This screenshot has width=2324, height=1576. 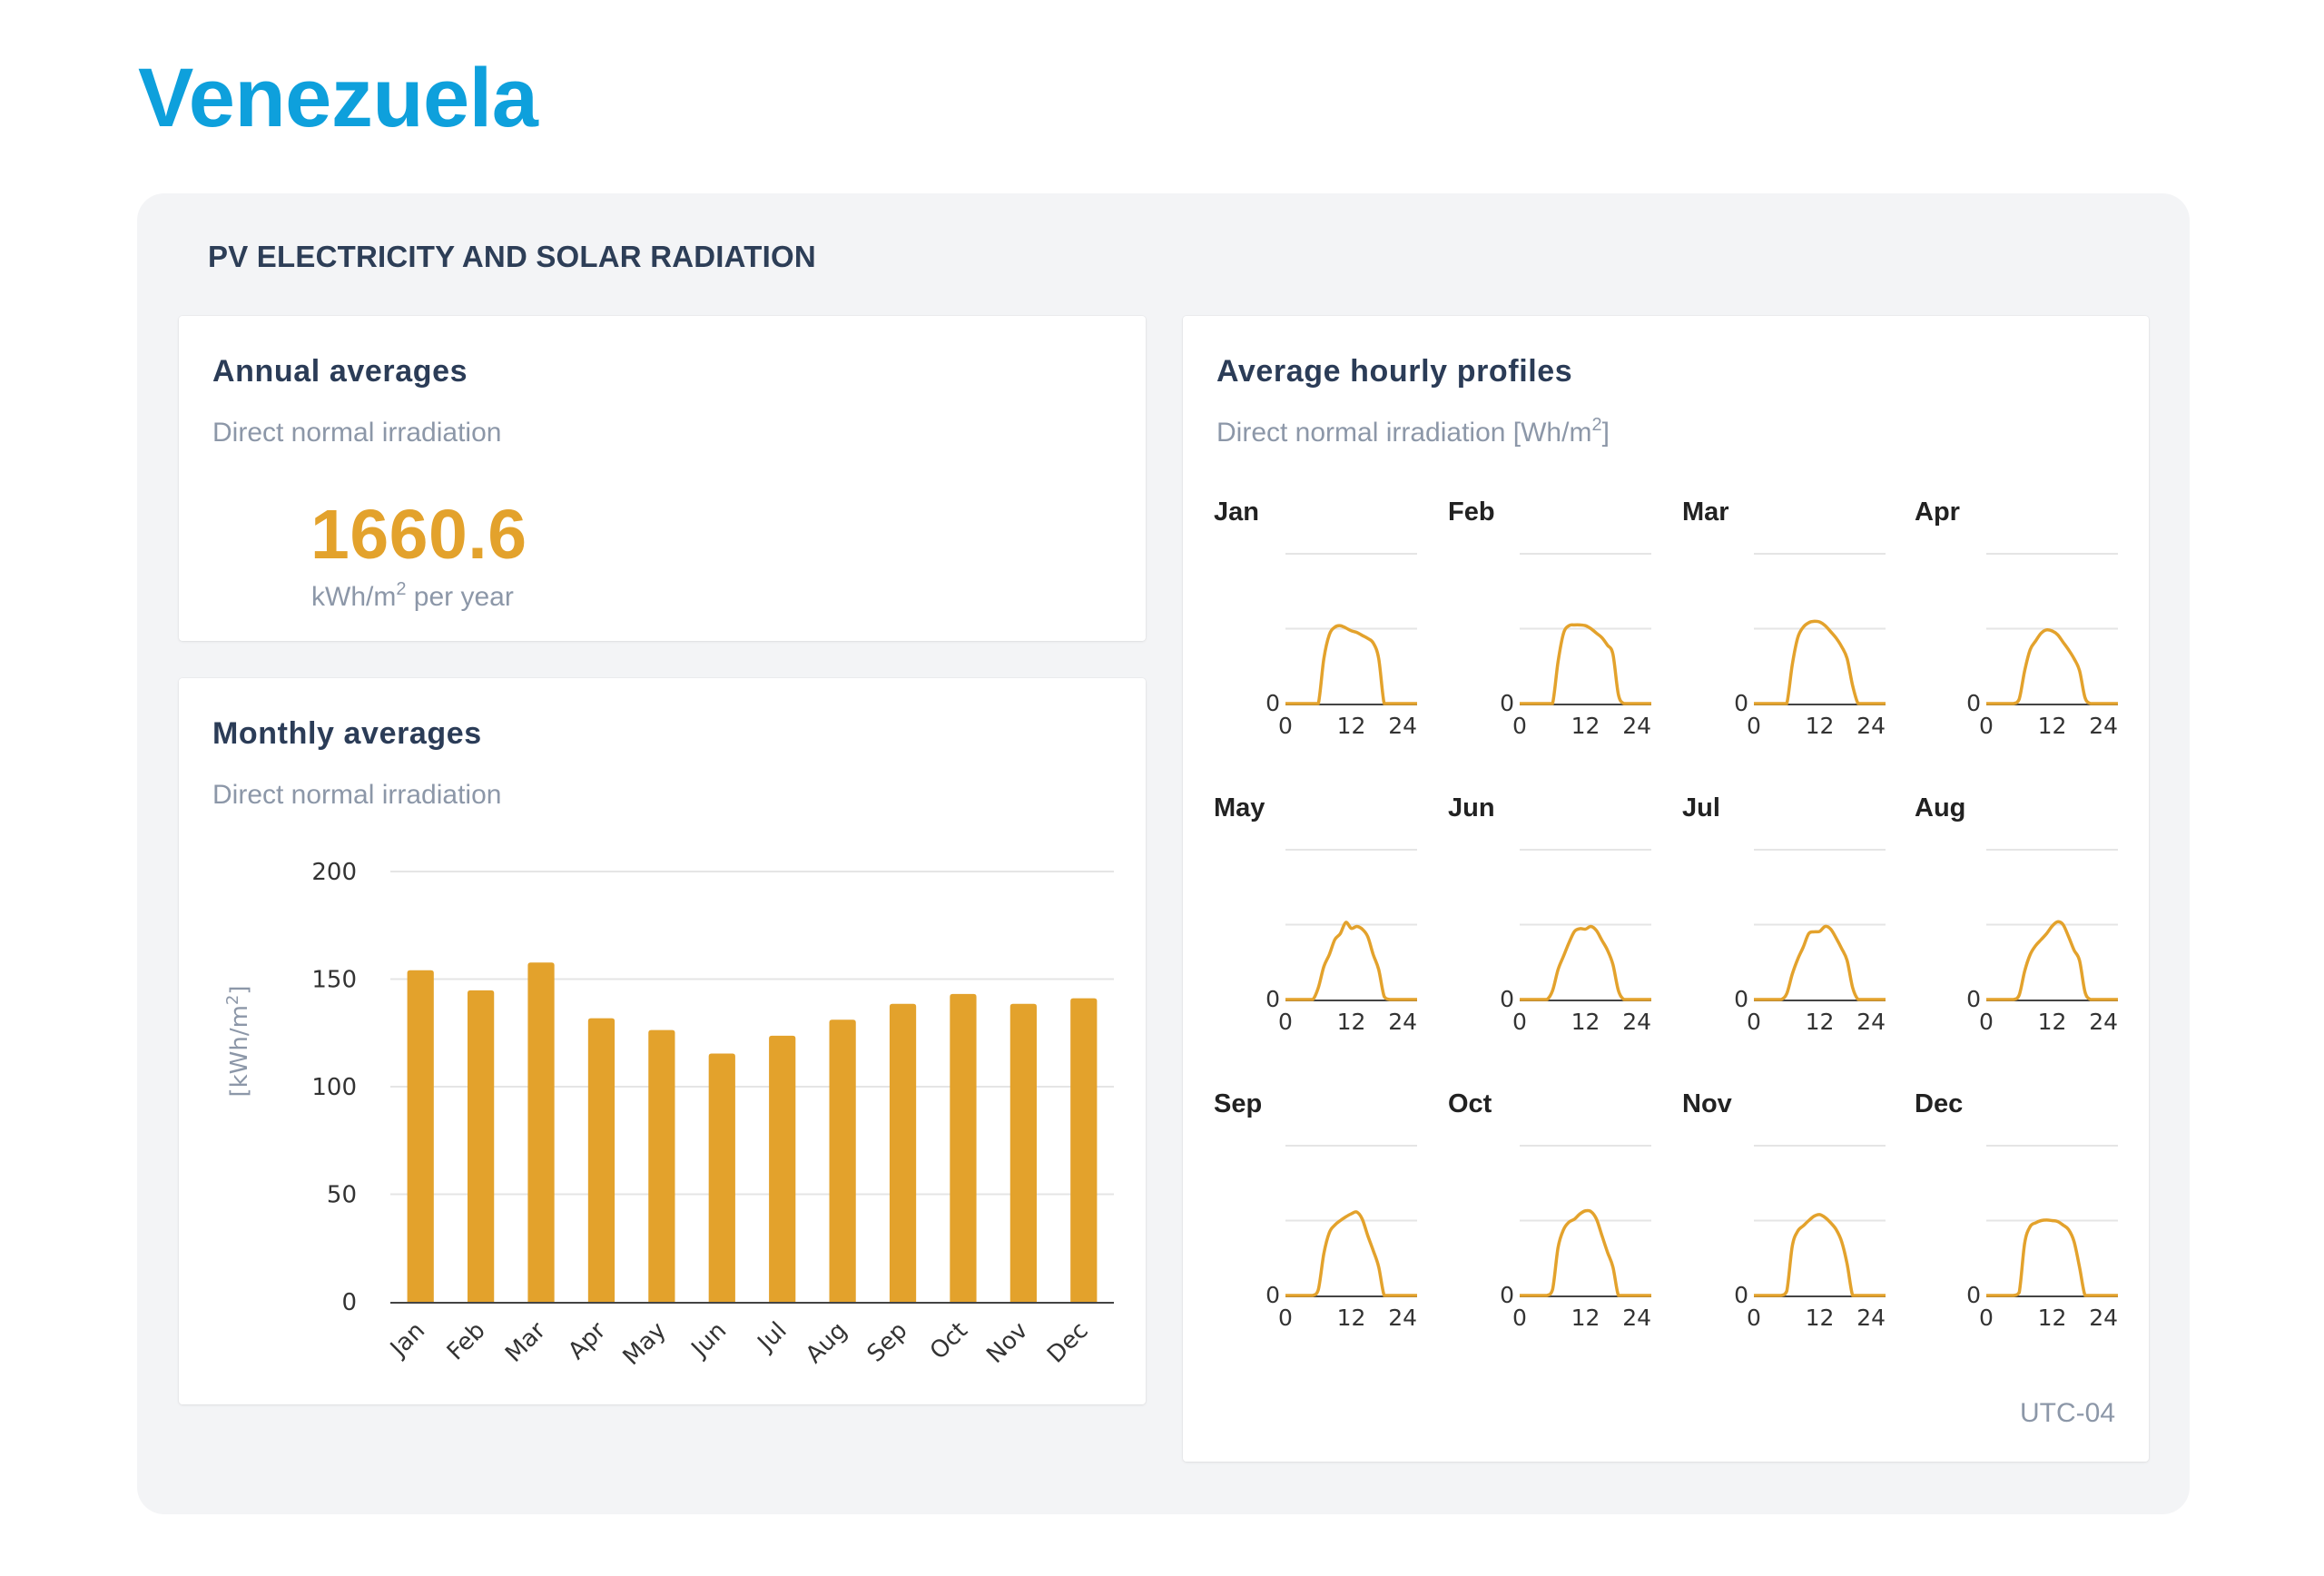 What do you see at coordinates (1084, 1150) in the screenshot?
I see `bar-dec` at bounding box center [1084, 1150].